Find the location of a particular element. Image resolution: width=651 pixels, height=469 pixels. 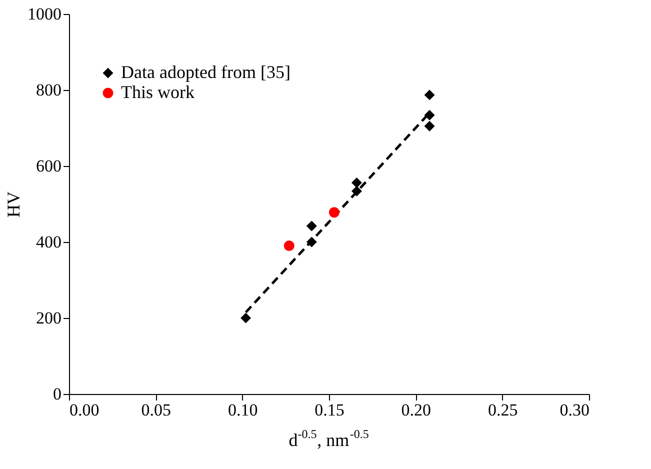

x-tick-label: 0.10 is located at coordinates (243, 410).